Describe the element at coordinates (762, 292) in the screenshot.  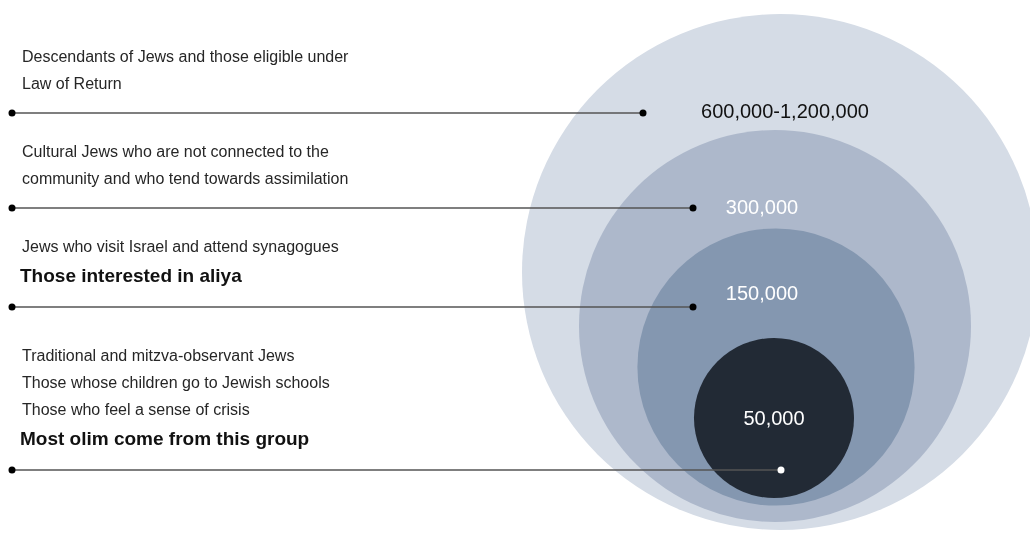
I see `data-label: 150,000` at that location.